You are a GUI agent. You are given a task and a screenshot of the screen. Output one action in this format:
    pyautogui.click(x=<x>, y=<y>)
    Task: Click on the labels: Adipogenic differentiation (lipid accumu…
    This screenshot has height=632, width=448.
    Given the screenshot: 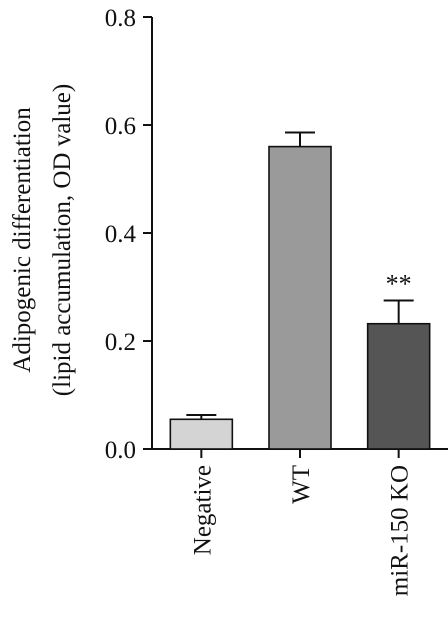 What is the action you would take?
    pyautogui.click(x=42, y=240)
    